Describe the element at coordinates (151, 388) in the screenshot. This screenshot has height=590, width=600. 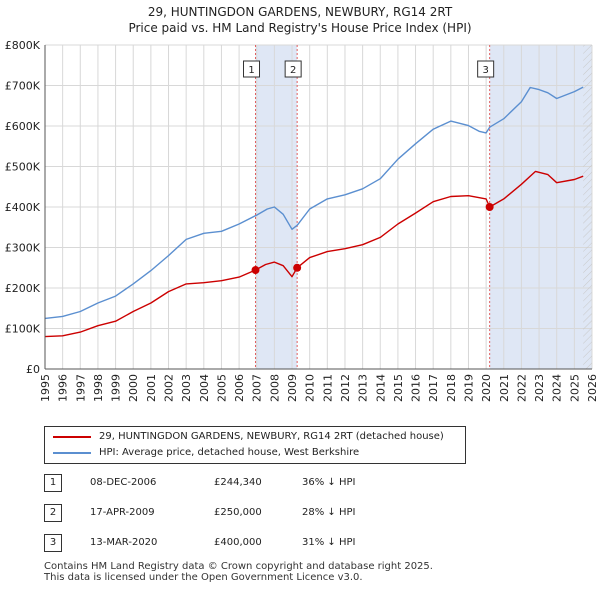
I see `x-tick-label: 2001` at that location.